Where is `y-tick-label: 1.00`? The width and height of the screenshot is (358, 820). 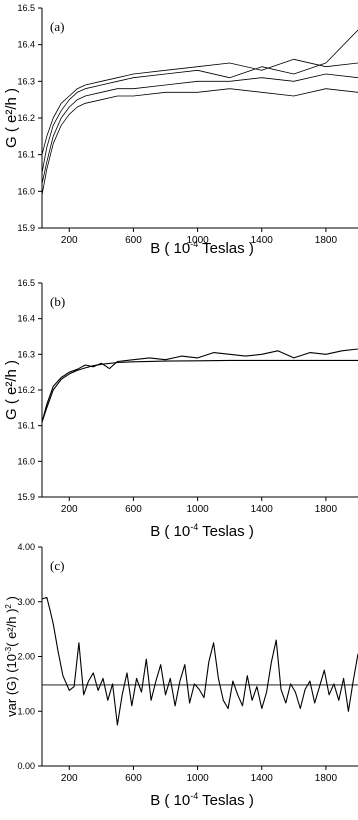 y-tick-label: 1.00 is located at coordinates (26, 711).